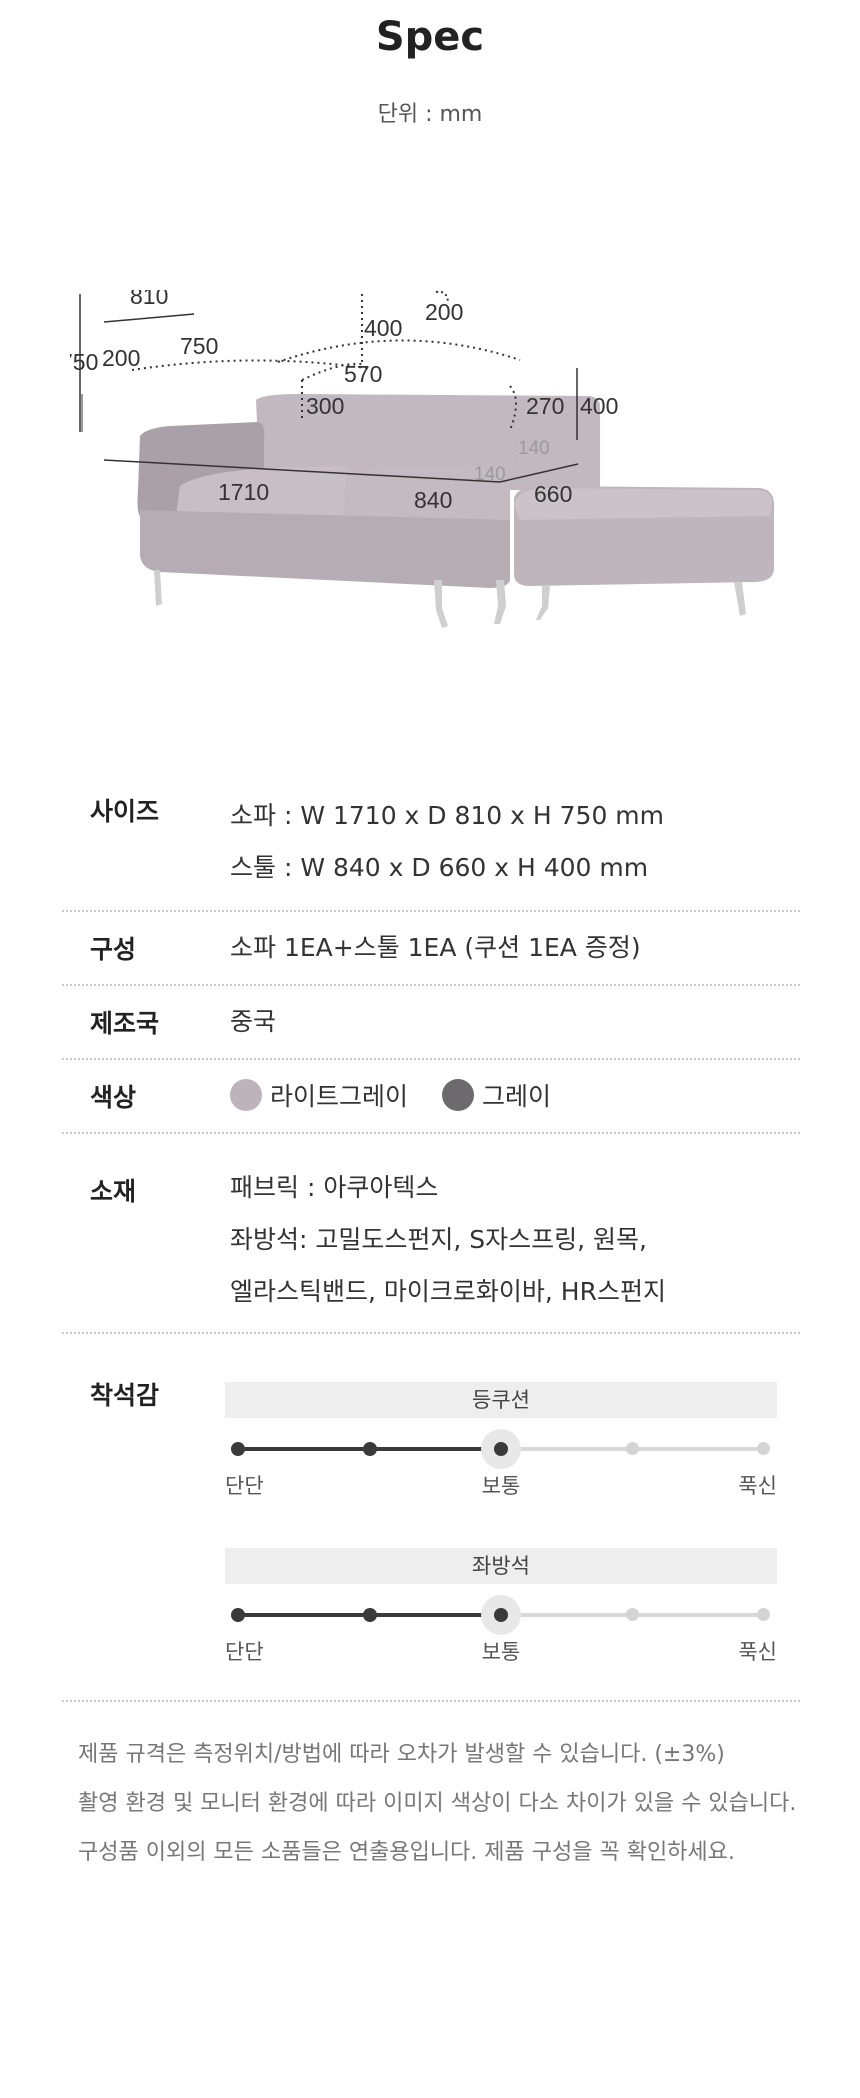 This screenshot has height=2098, width=860. What do you see at coordinates (125, 1395) in the screenshot?
I see `comfort-label: 착석감` at bounding box center [125, 1395].